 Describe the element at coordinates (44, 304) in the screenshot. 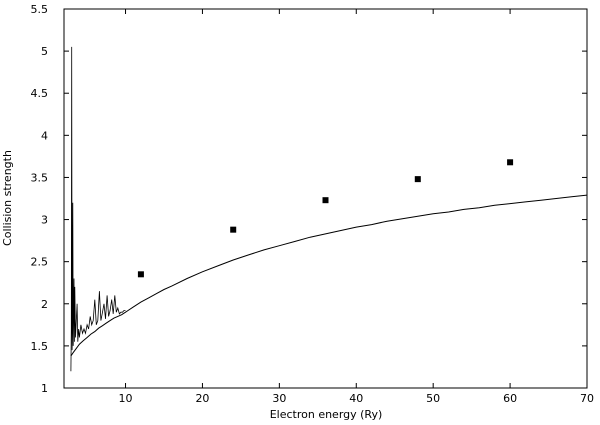

I see `y-tick-label: 2` at that location.